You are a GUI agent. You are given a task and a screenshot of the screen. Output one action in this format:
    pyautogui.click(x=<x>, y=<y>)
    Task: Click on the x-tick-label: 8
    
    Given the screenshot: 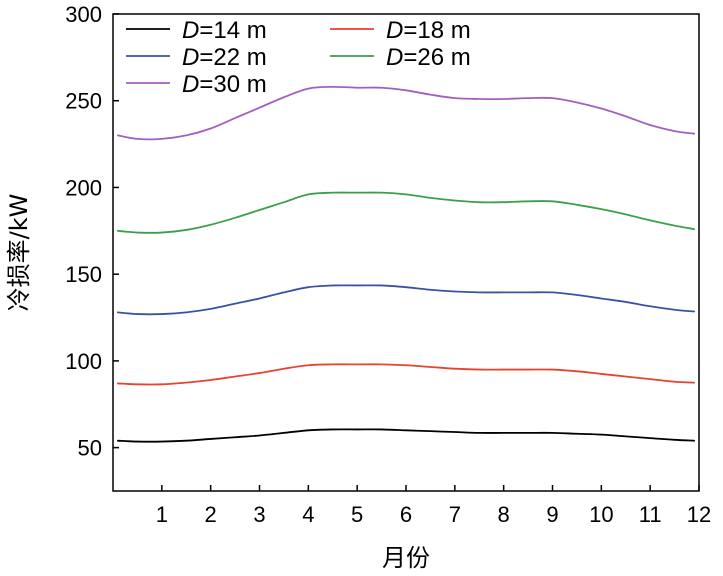 What is the action you would take?
    pyautogui.click(x=504, y=514)
    